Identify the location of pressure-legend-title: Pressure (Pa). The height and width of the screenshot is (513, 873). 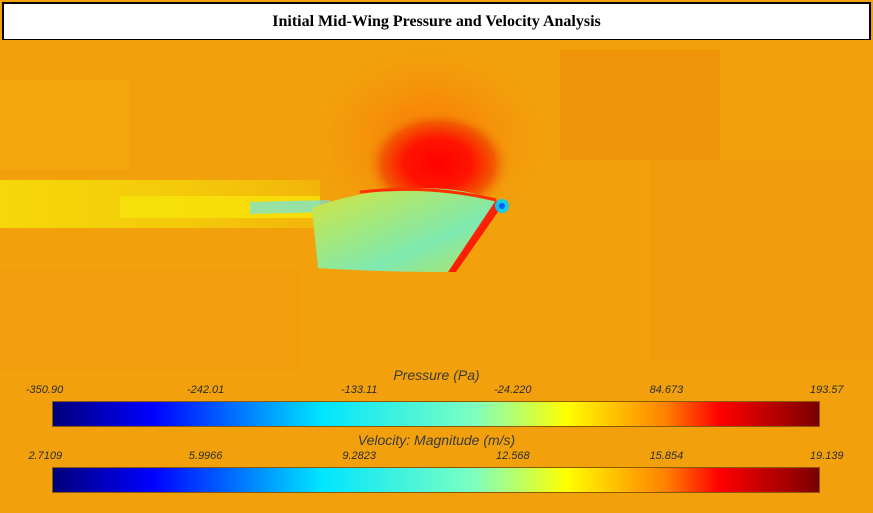
(436, 375).